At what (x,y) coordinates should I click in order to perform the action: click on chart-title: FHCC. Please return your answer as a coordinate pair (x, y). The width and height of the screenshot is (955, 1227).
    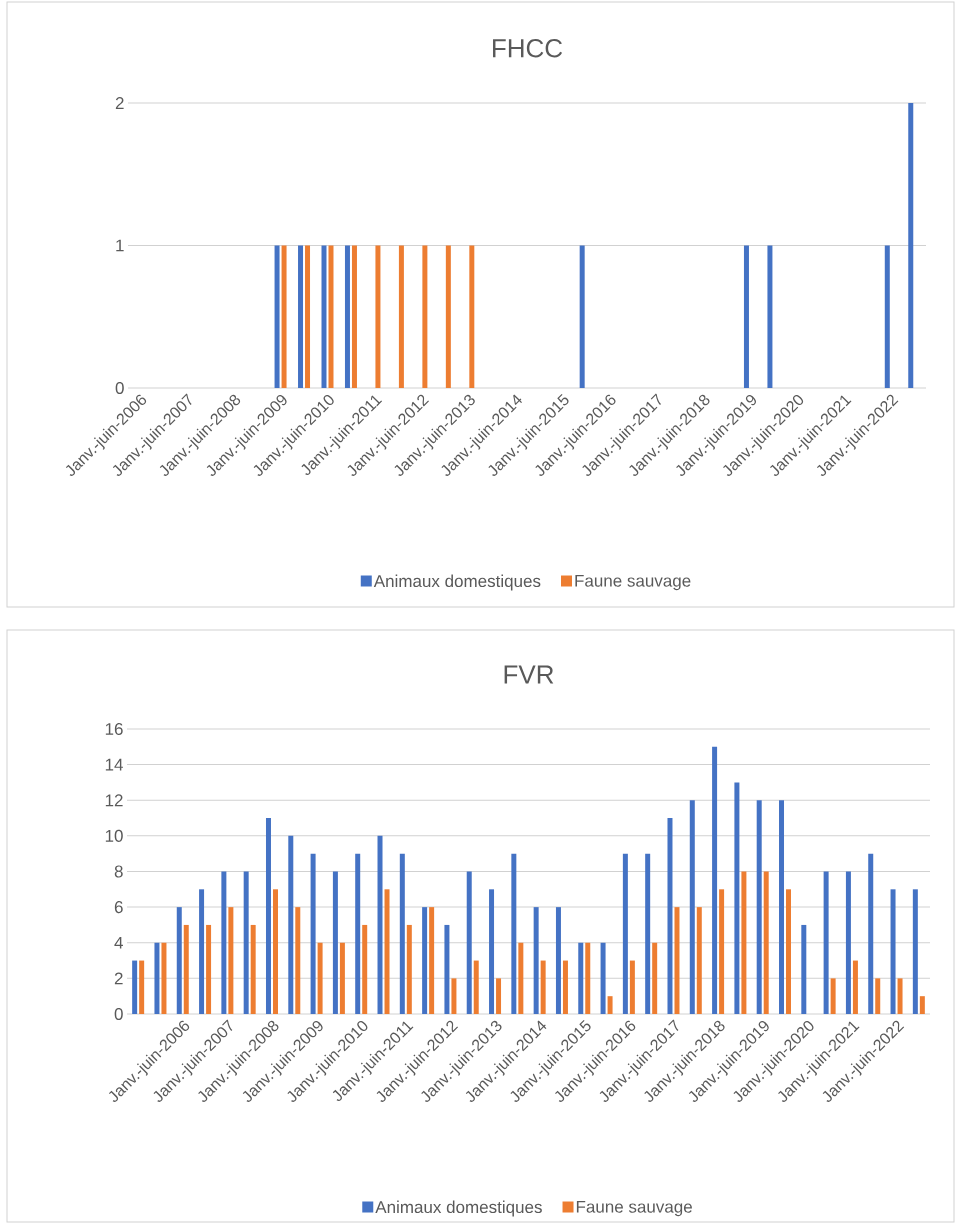
    Looking at the image, I should click on (528, 48).